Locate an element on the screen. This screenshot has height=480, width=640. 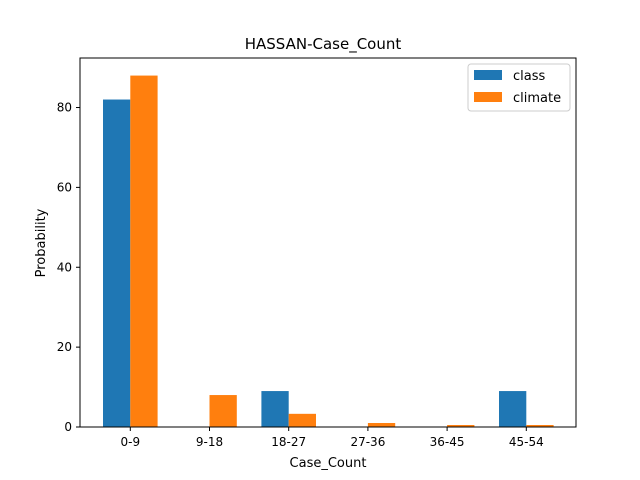
y-tick-label: 60 is located at coordinates (64, 187).